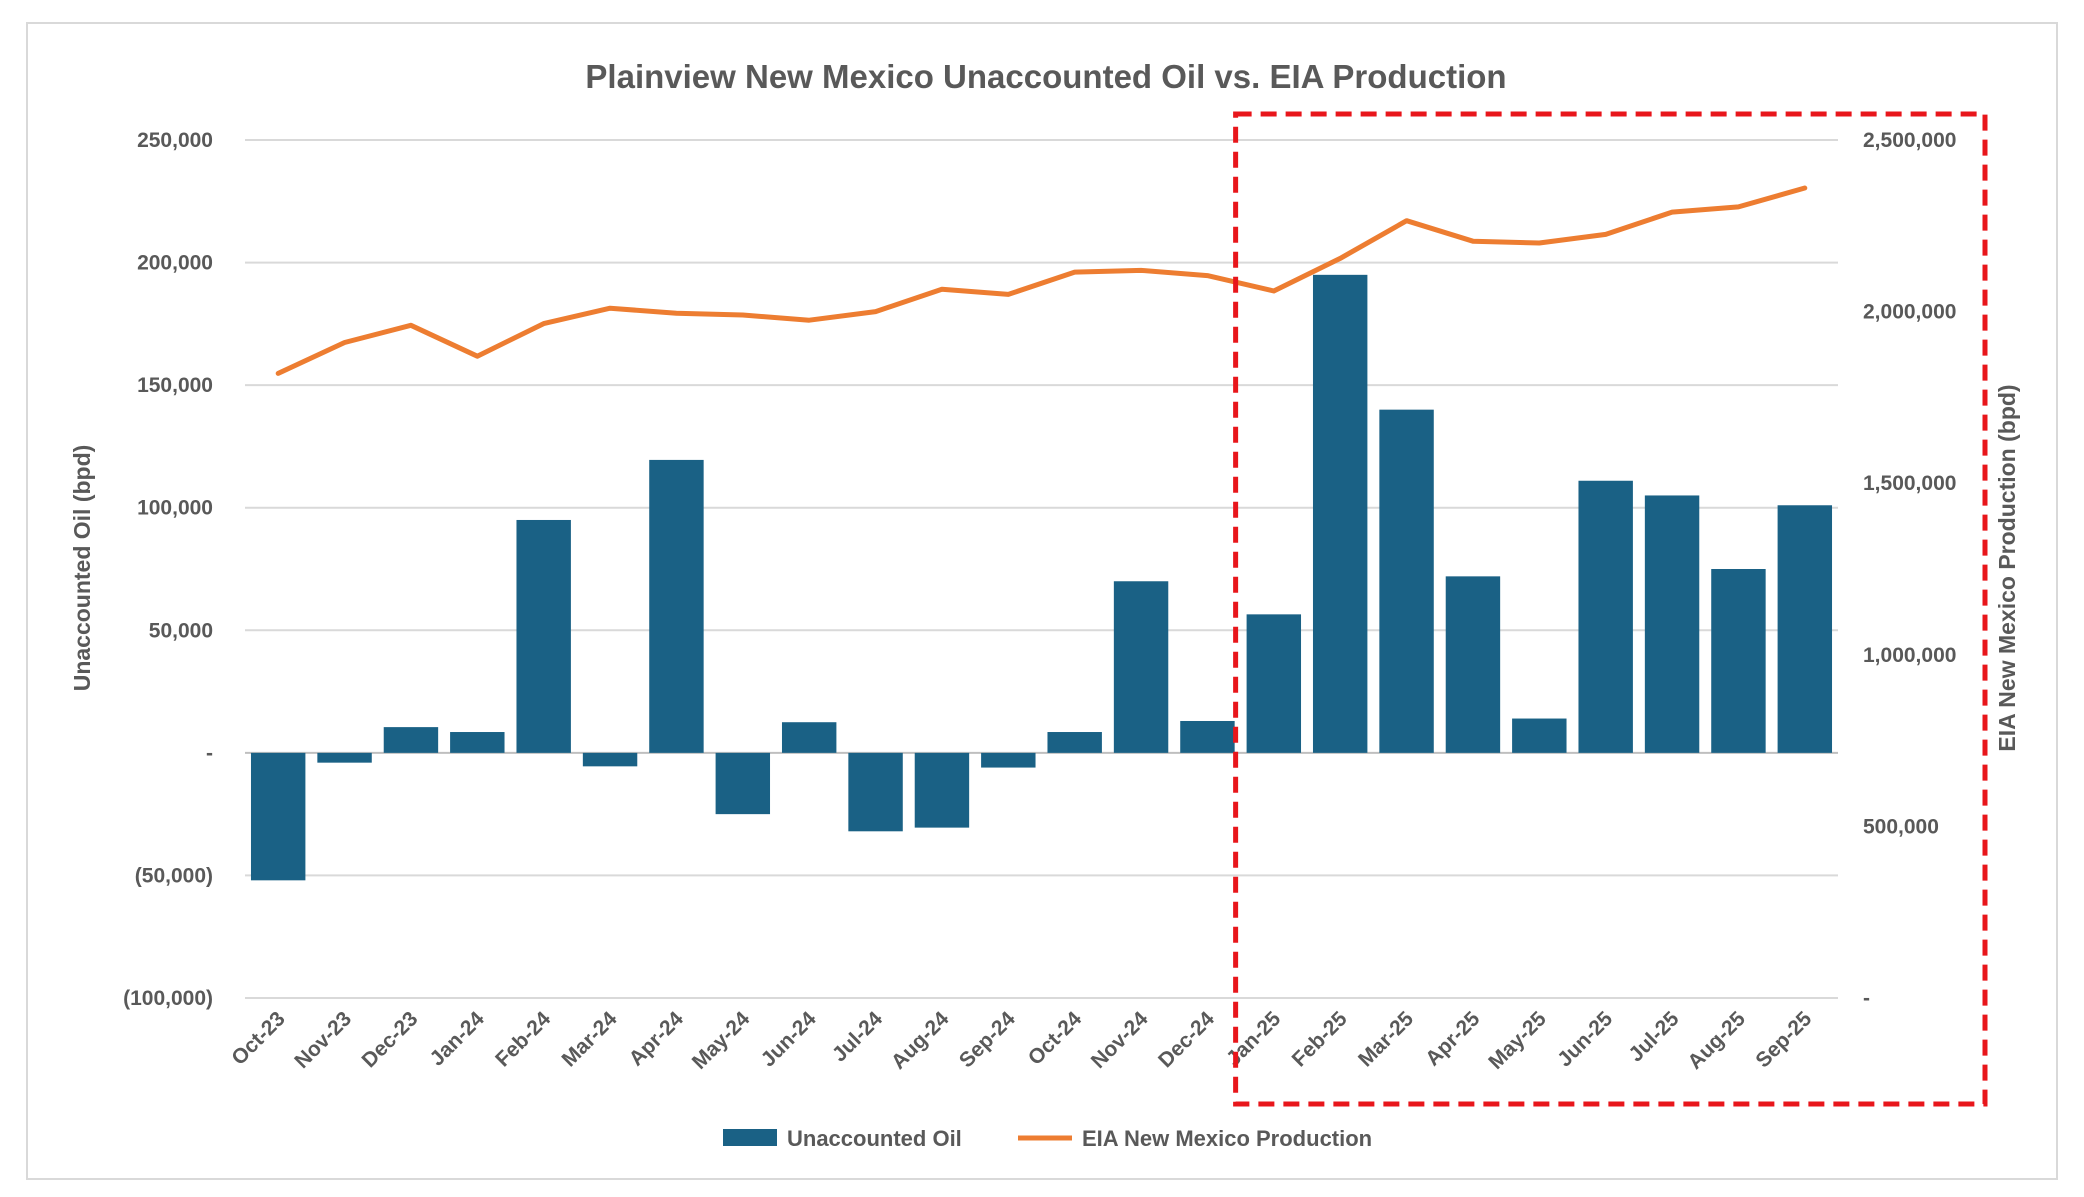  Describe the element at coordinates (458, 1039) in the screenshot. I see `x-tick-label: Jan-24` at that location.